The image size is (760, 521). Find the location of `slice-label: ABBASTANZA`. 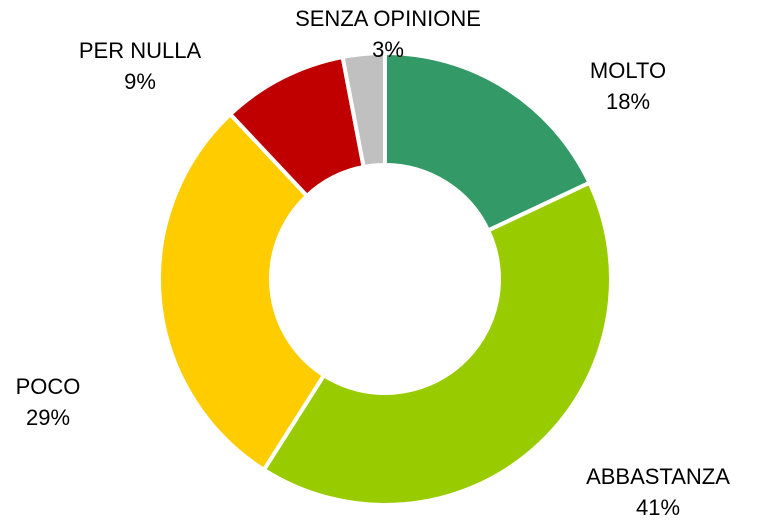

slice-label: ABBASTANZA is located at coordinates (658, 476).